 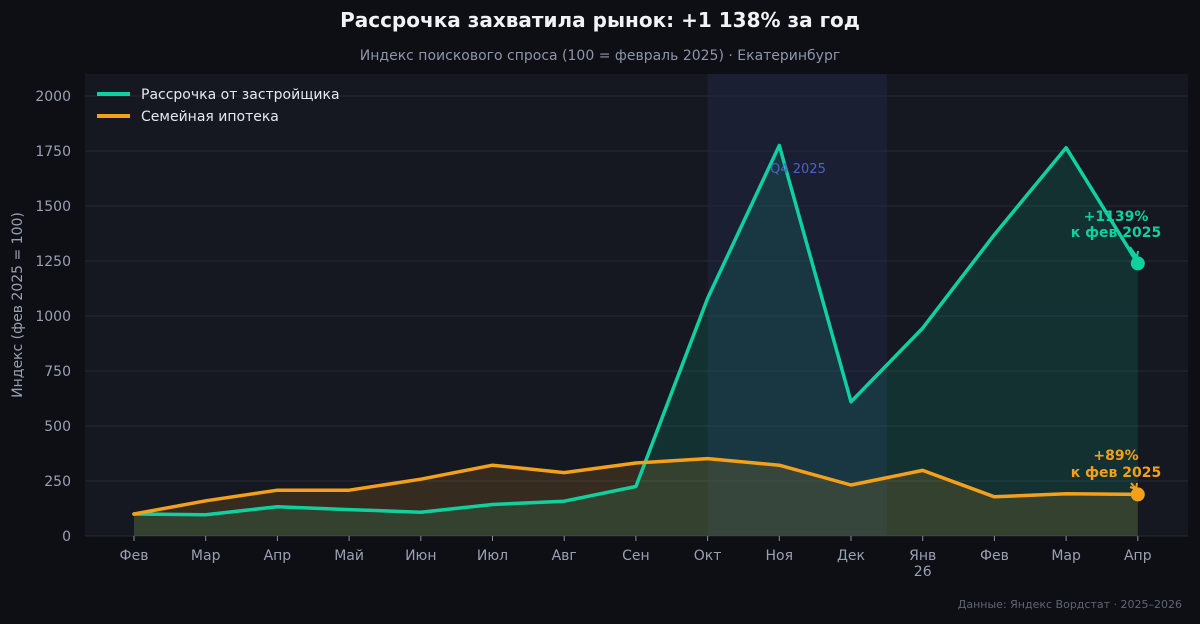 I want to click on annotation-change-2: +89%, so click(x=1115, y=456).